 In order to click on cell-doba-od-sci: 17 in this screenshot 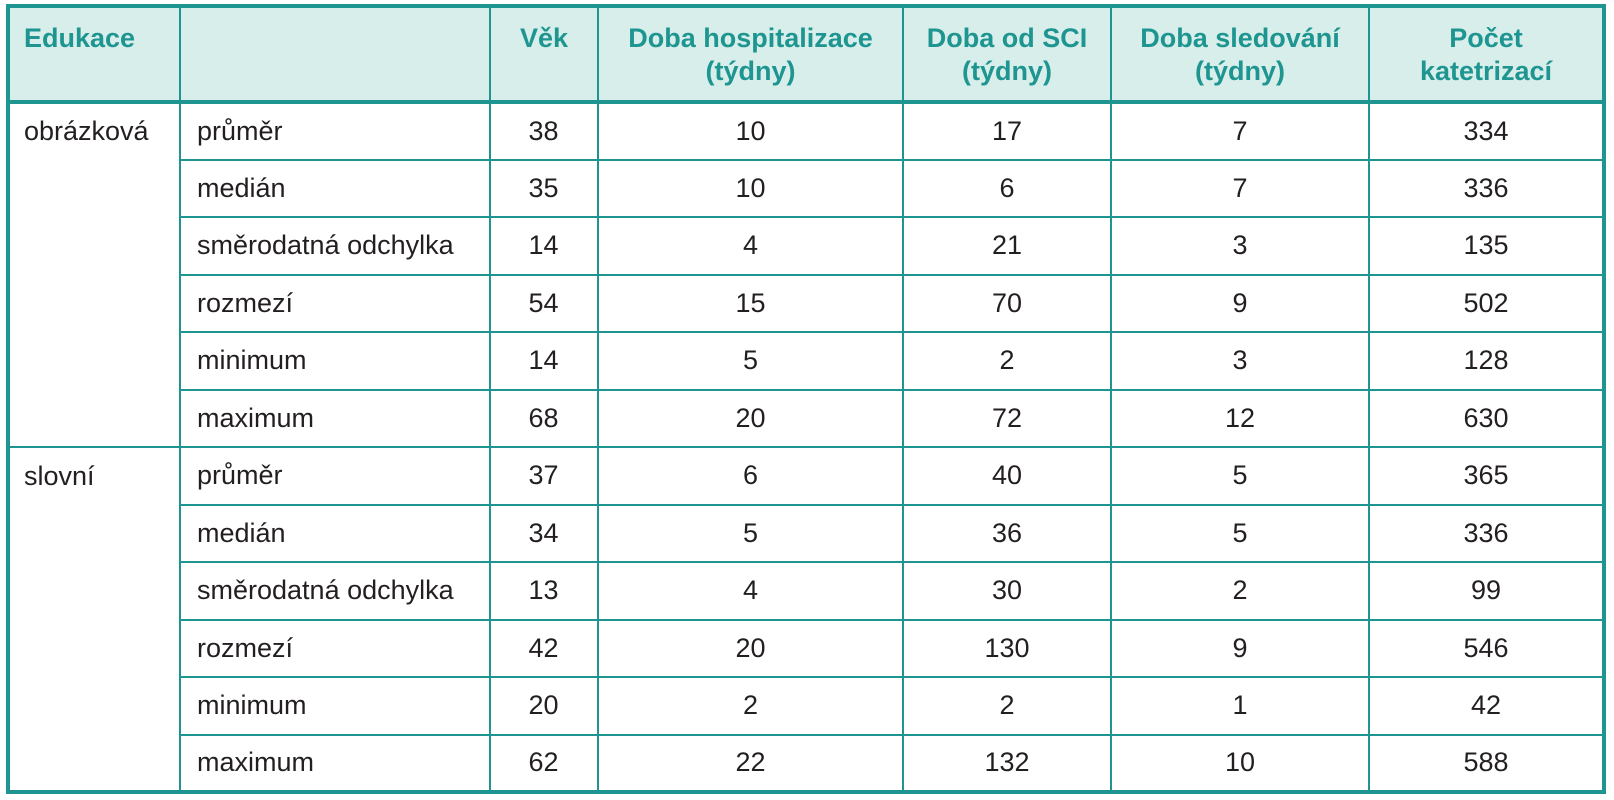, I will do `click(1006, 131)`.